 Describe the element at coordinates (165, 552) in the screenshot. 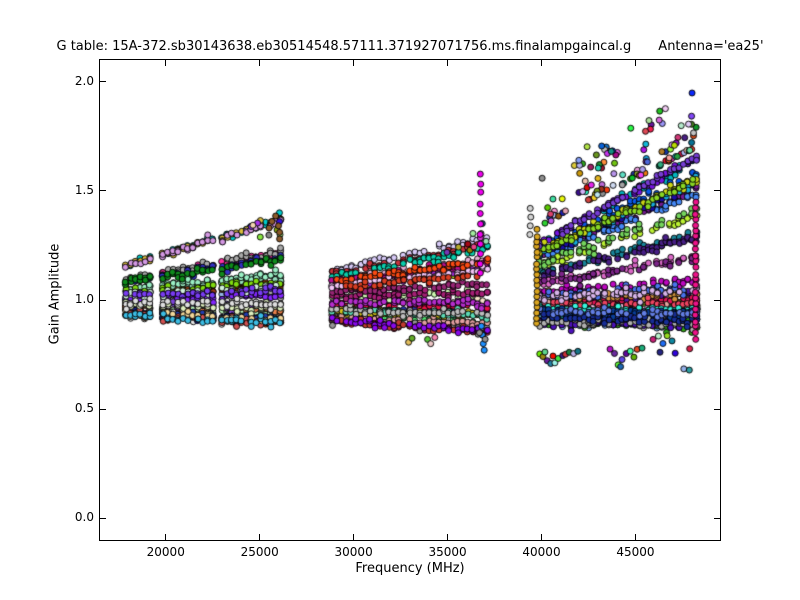

I see `x-tick-label: 20000` at that location.